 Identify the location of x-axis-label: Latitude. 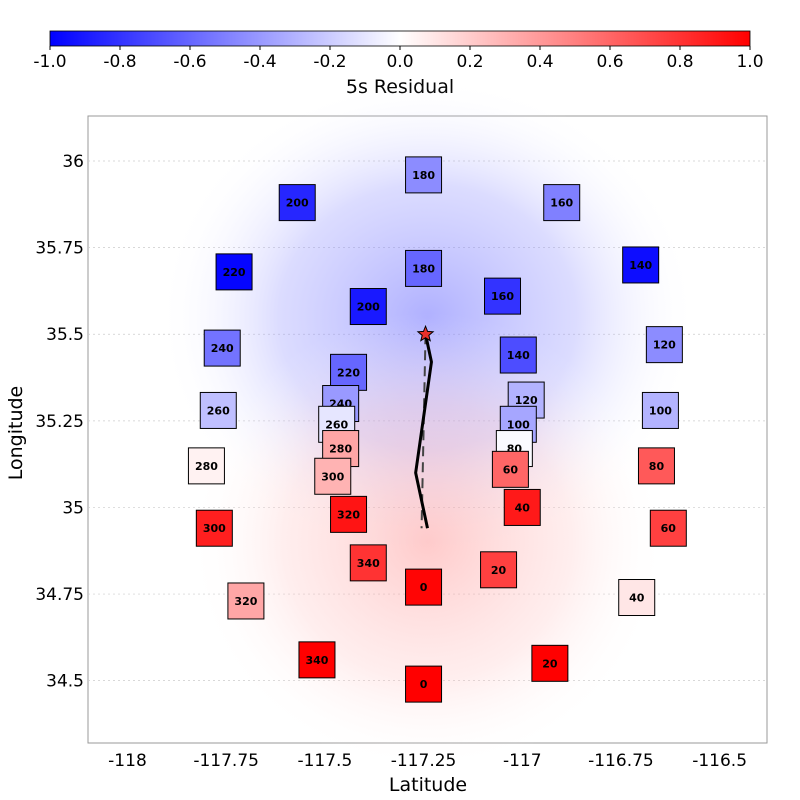
(428, 785).